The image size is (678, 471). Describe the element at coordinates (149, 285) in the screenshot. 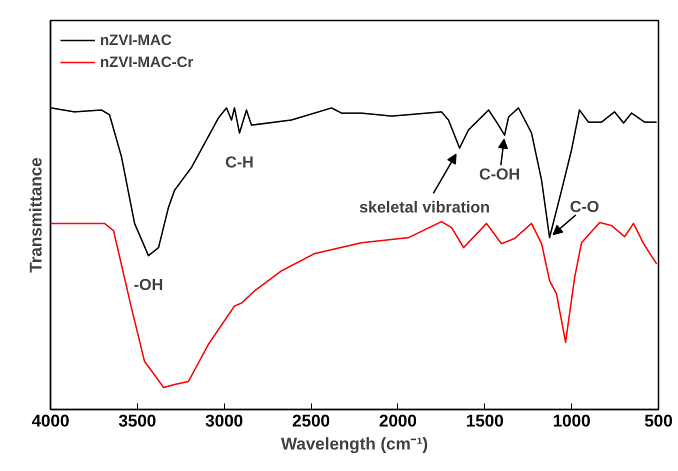

I see `annotation: -OH` at that location.